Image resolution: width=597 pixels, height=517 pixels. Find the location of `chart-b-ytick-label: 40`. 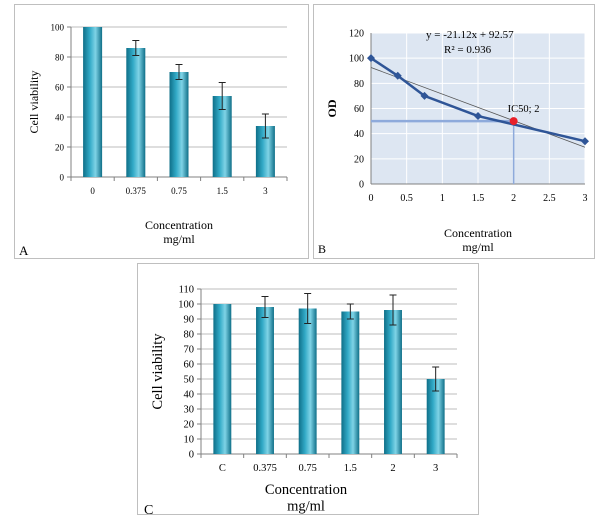

chart-b-ytick-label: 40 is located at coordinates (359, 134).